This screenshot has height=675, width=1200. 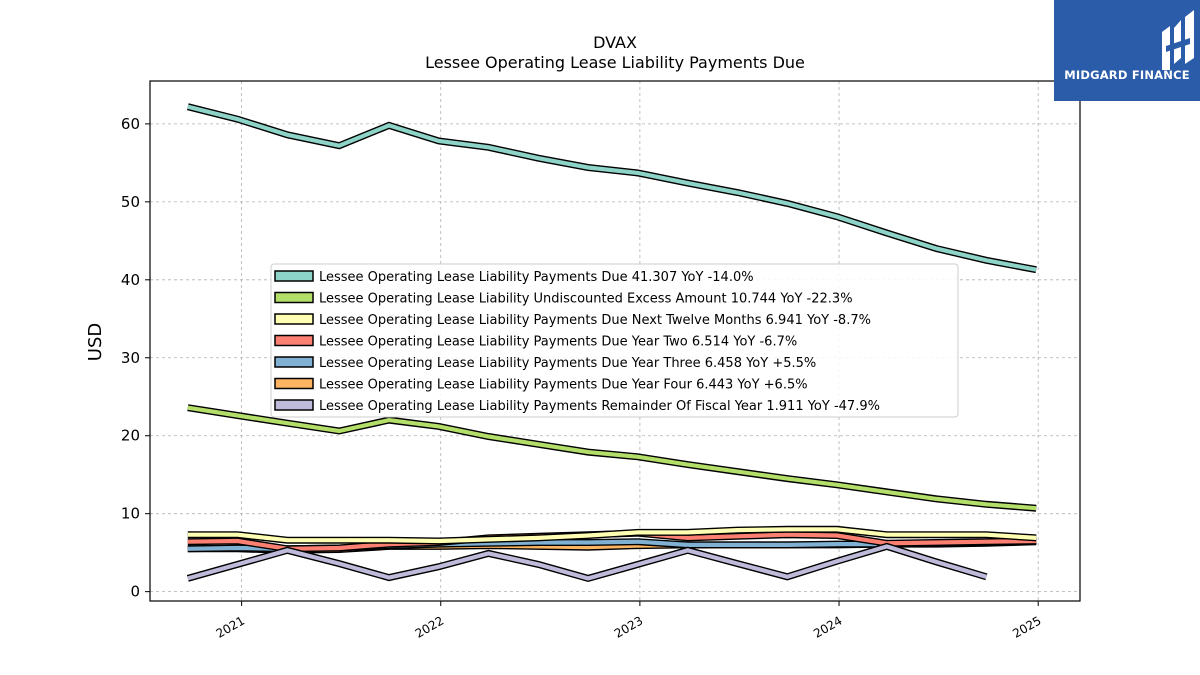 I want to click on brand-logo: MIDGARD FINANCE, so click(x=1127, y=50).